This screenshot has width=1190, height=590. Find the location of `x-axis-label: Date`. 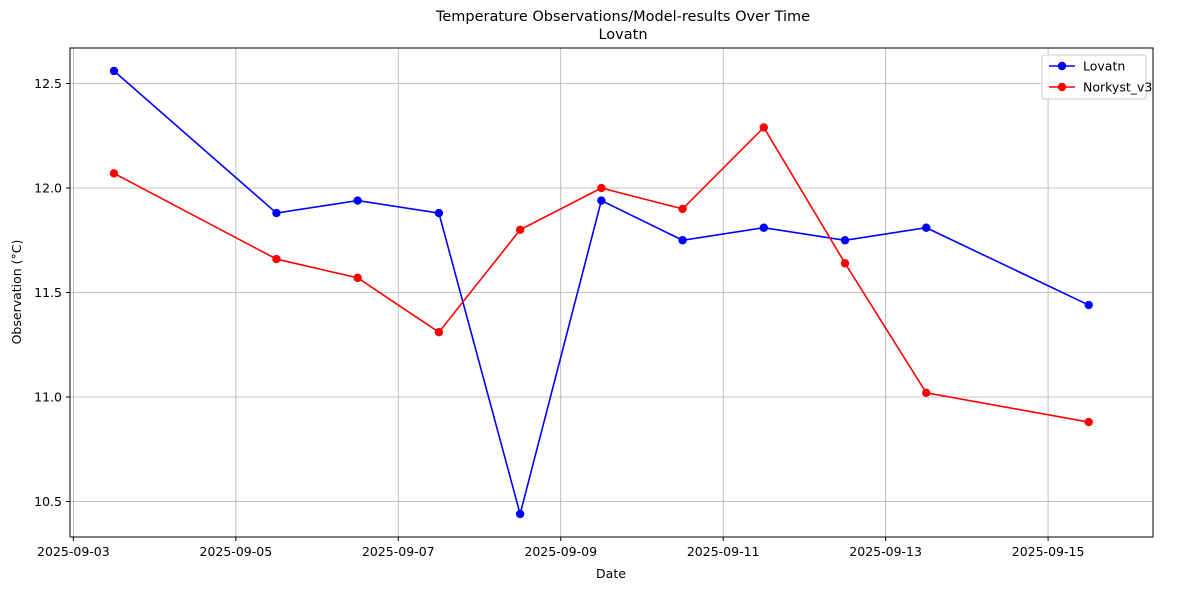

x-axis-label: Date is located at coordinates (611, 573).